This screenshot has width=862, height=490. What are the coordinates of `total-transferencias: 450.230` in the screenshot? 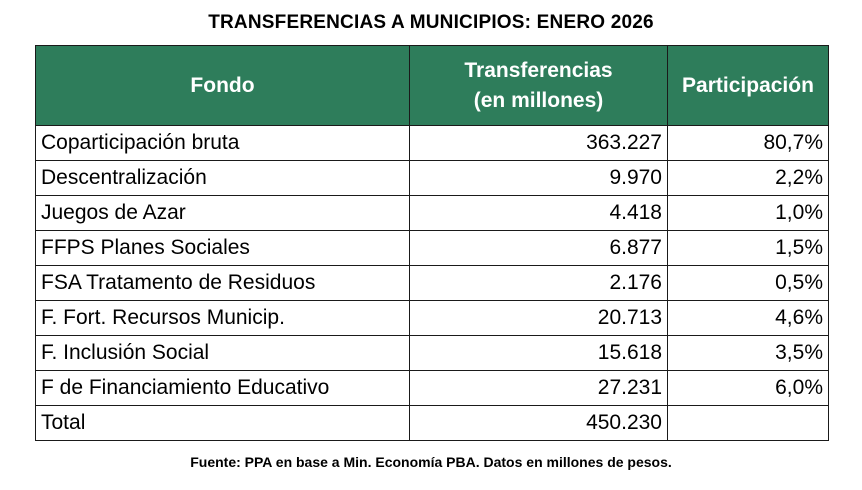 It's located at (538, 423).